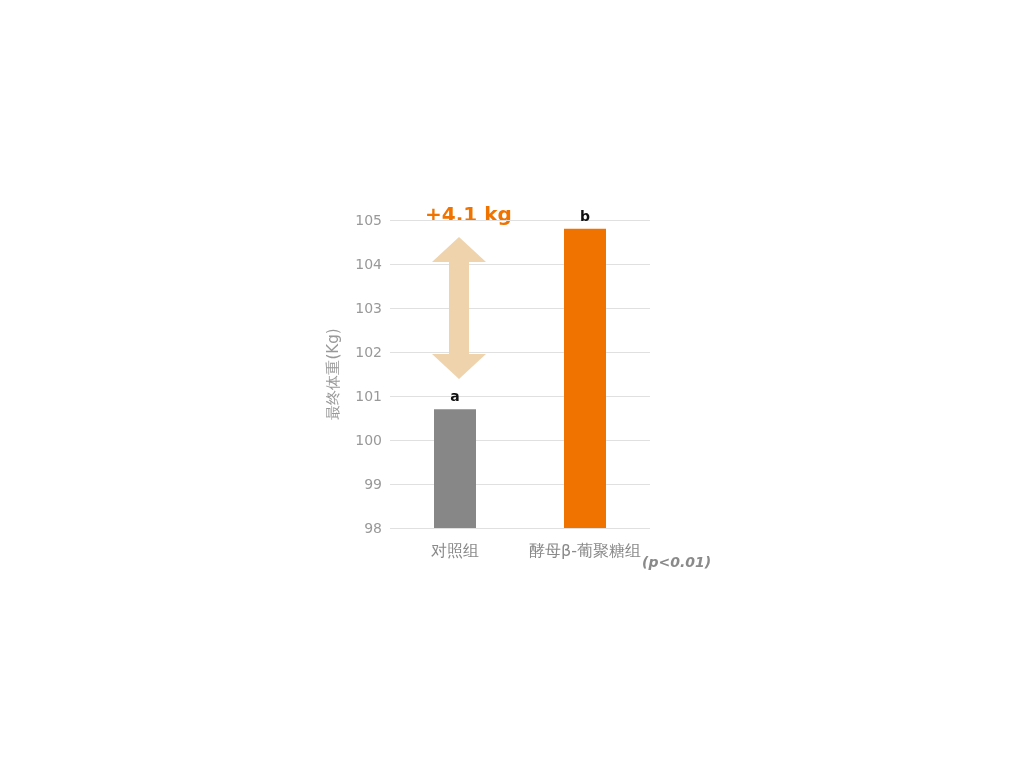 Image resolution: width=1024 pixels, height=768 pixels. Describe the element at coordinates (368, 220) in the screenshot. I see `y-tick-label: 105` at that location.